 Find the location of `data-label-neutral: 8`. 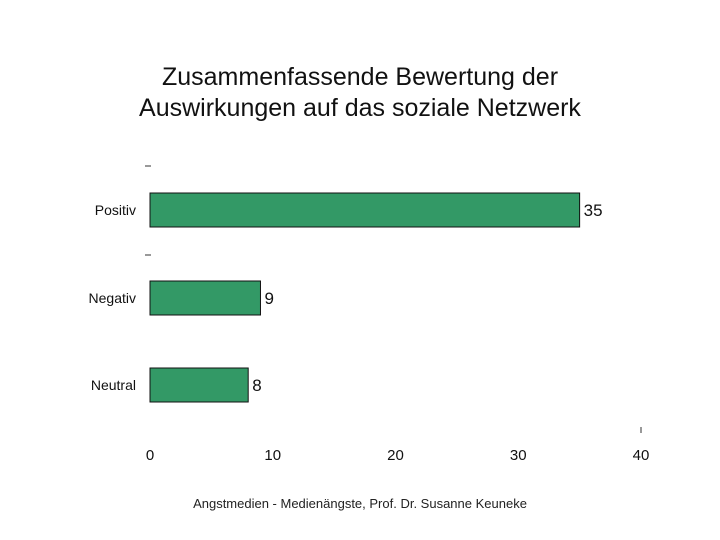

data-label-neutral: 8 is located at coordinates (256, 385).